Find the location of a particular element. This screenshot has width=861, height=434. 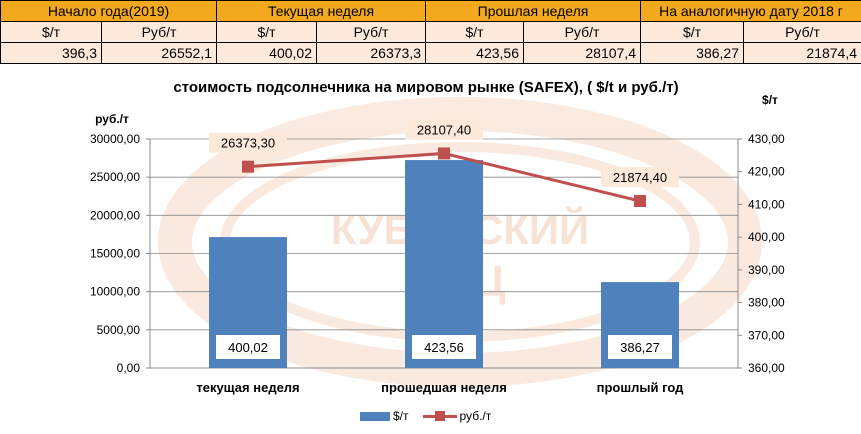

bar-data-labels: 400,02 423,56 386,27 is located at coordinates (444, 347).